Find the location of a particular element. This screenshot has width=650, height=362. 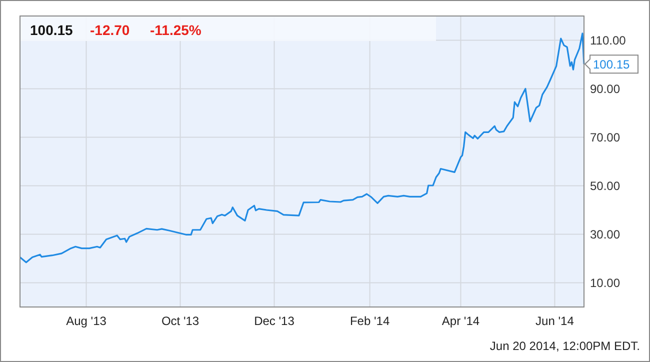

x-tick-label: Aug '13 is located at coordinates (86, 321).